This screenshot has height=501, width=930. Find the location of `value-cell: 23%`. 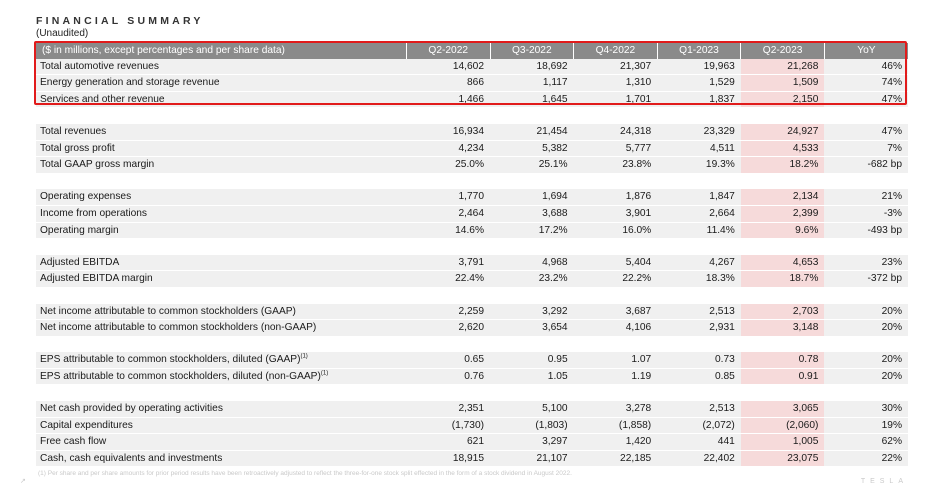

value-cell: 23% is located at coordinates (866, 263).